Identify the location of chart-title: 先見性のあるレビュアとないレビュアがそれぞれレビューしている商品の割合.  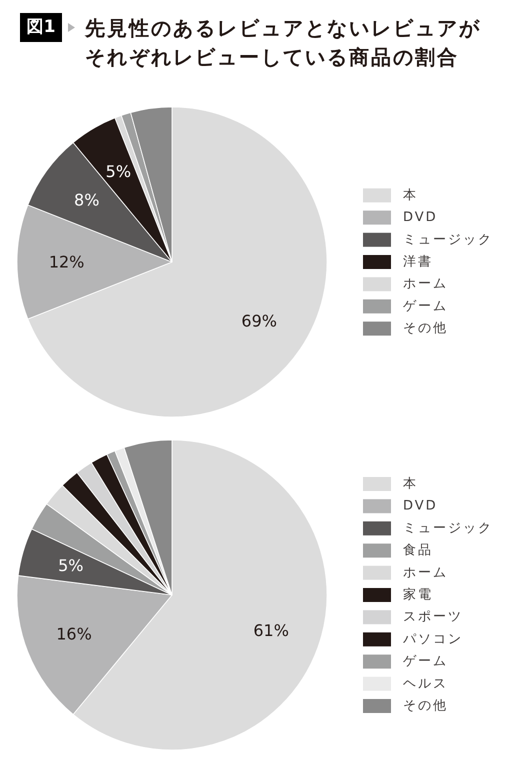
(283, 43).